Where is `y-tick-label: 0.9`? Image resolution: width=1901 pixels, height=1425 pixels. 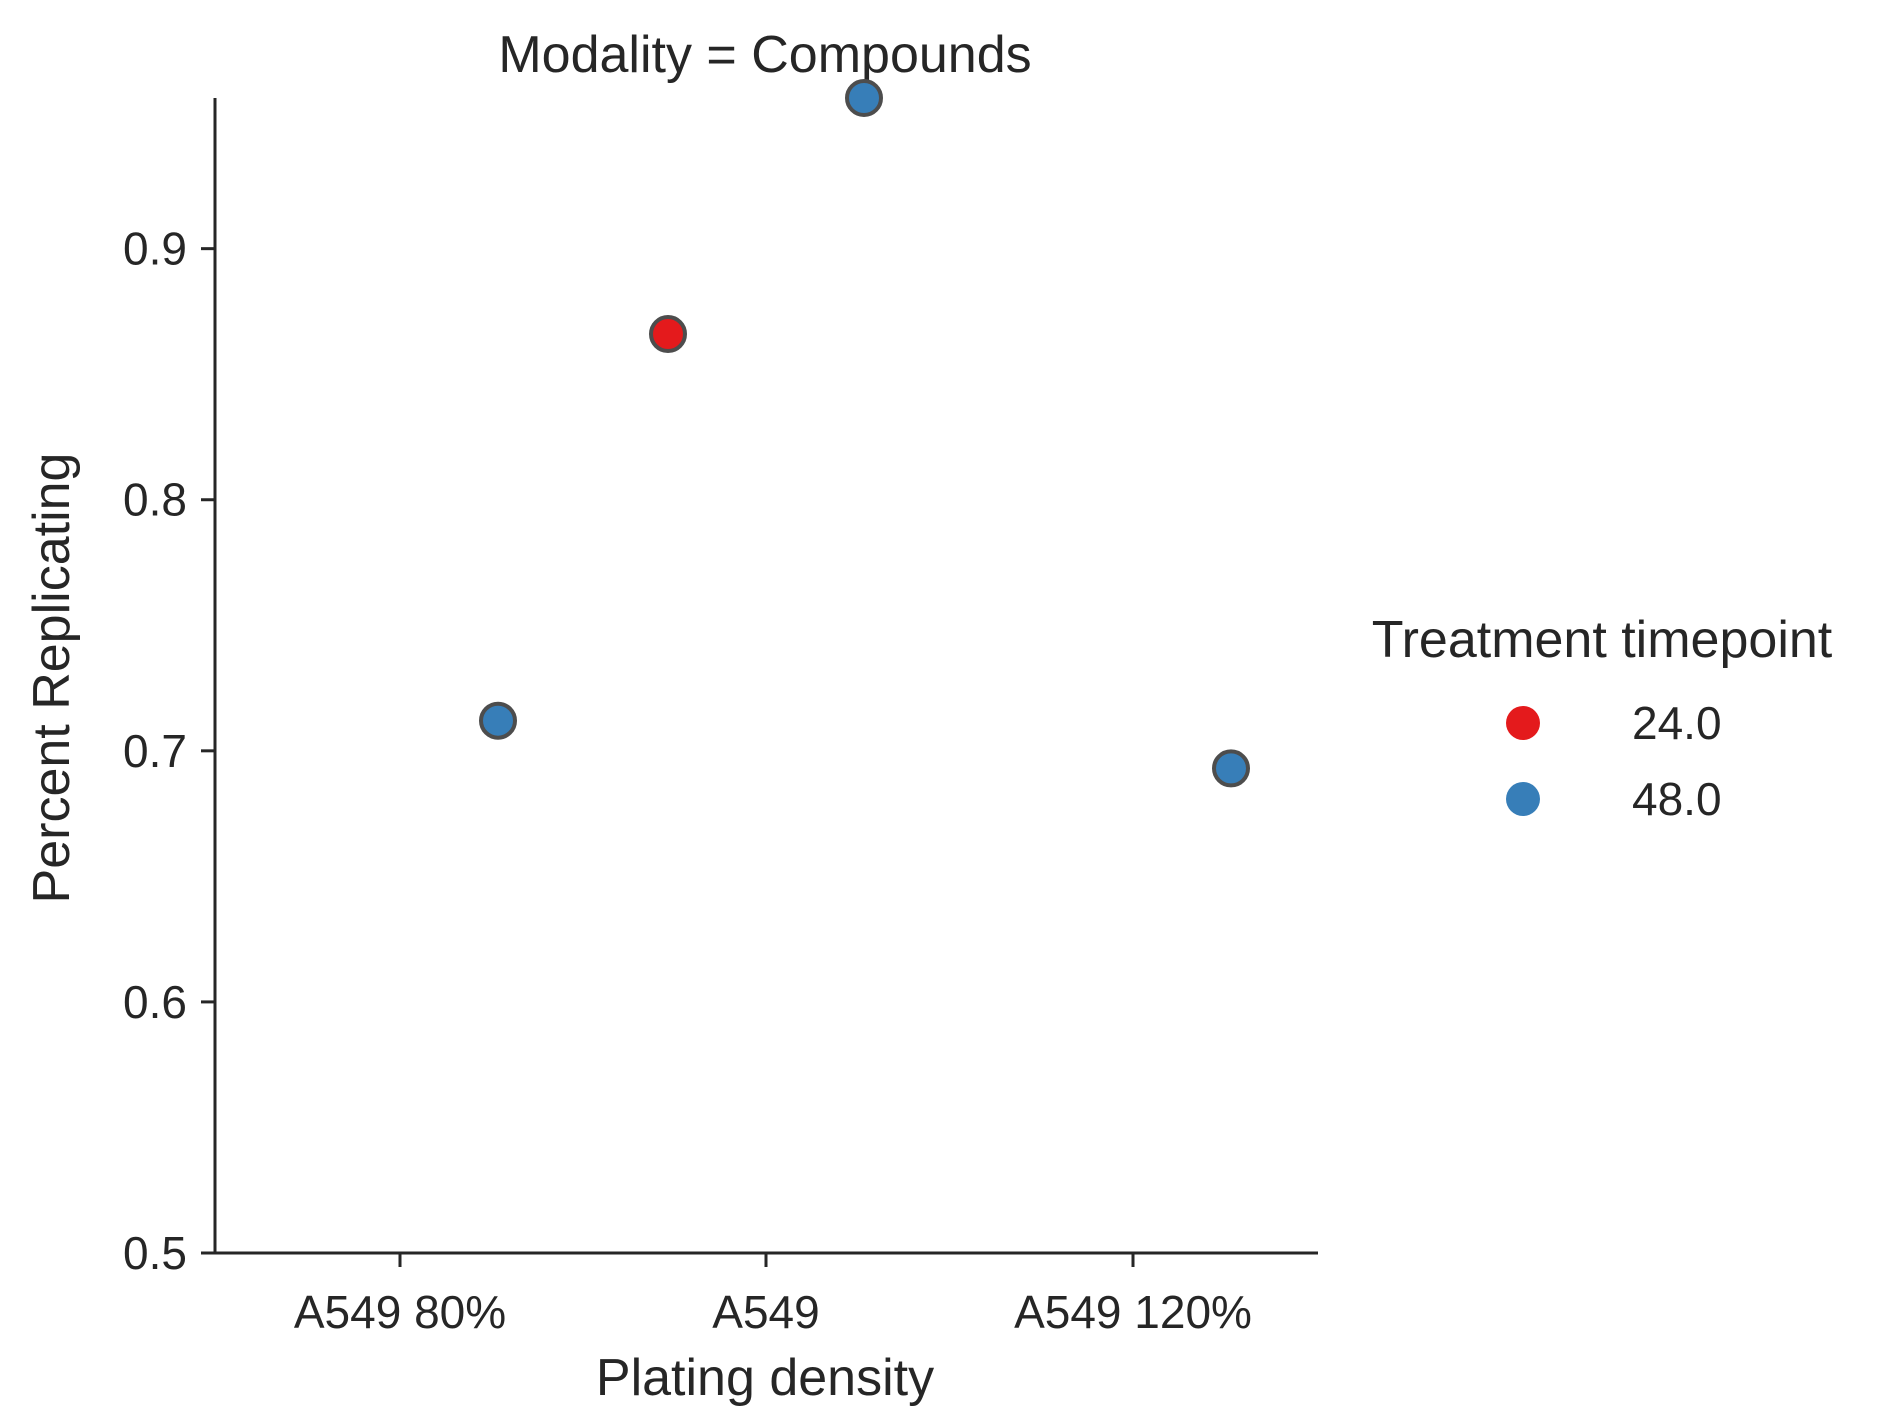
y-tick-label: 0.9 is located at coordinates (155, 249).